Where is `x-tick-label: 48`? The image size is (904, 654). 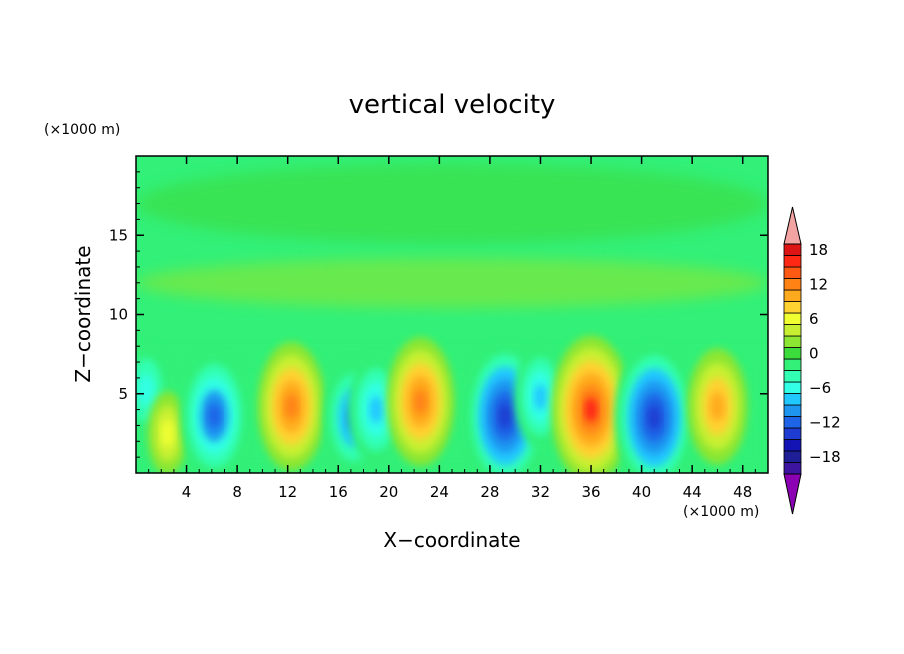
x-tick-label: 48 is located at coordinates (742, 492).